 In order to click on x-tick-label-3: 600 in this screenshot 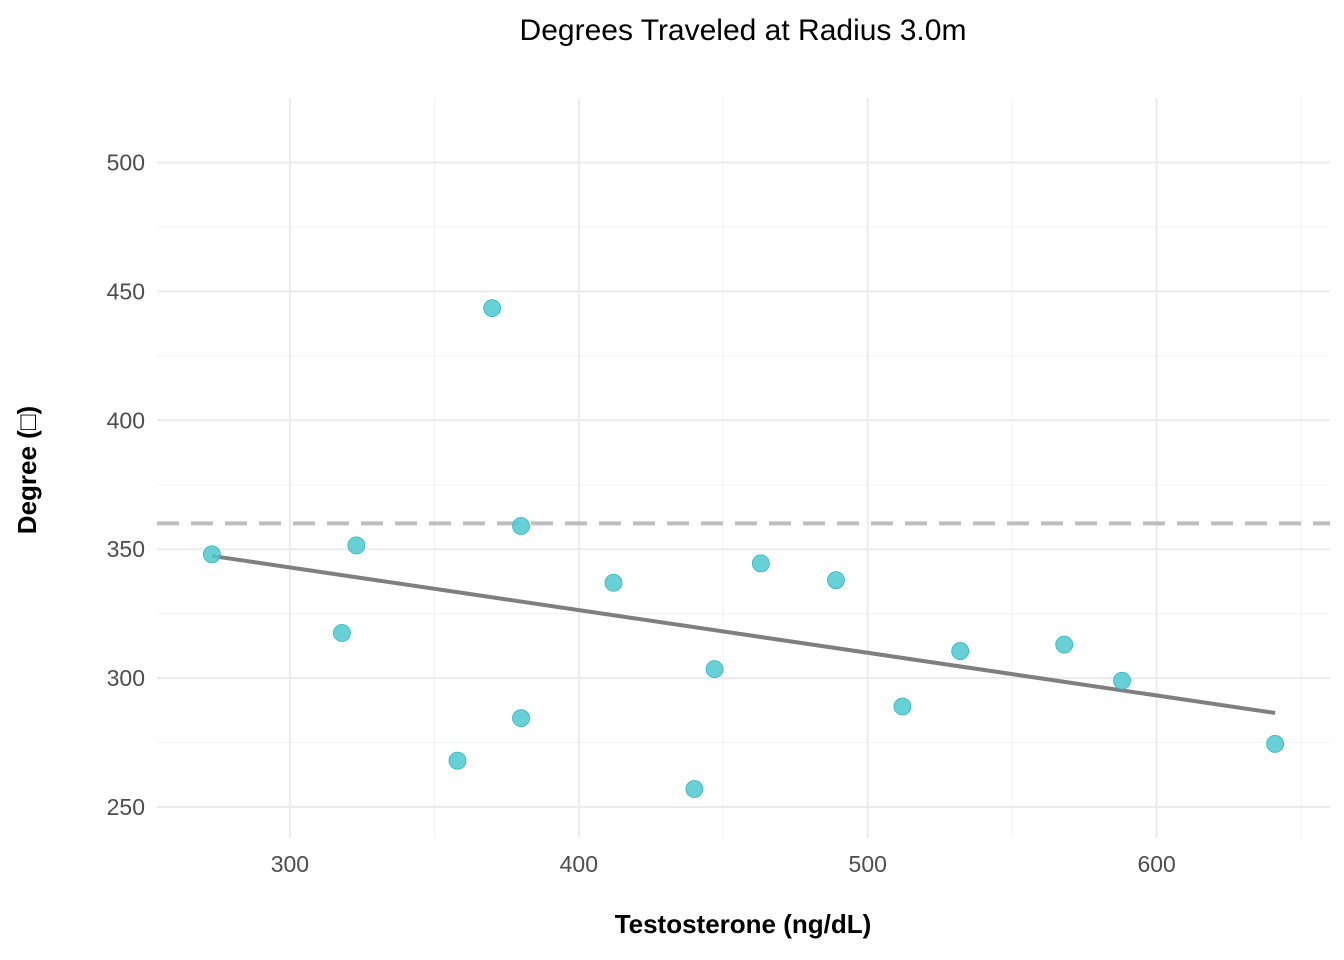, I will do `click(1156, 864)`.